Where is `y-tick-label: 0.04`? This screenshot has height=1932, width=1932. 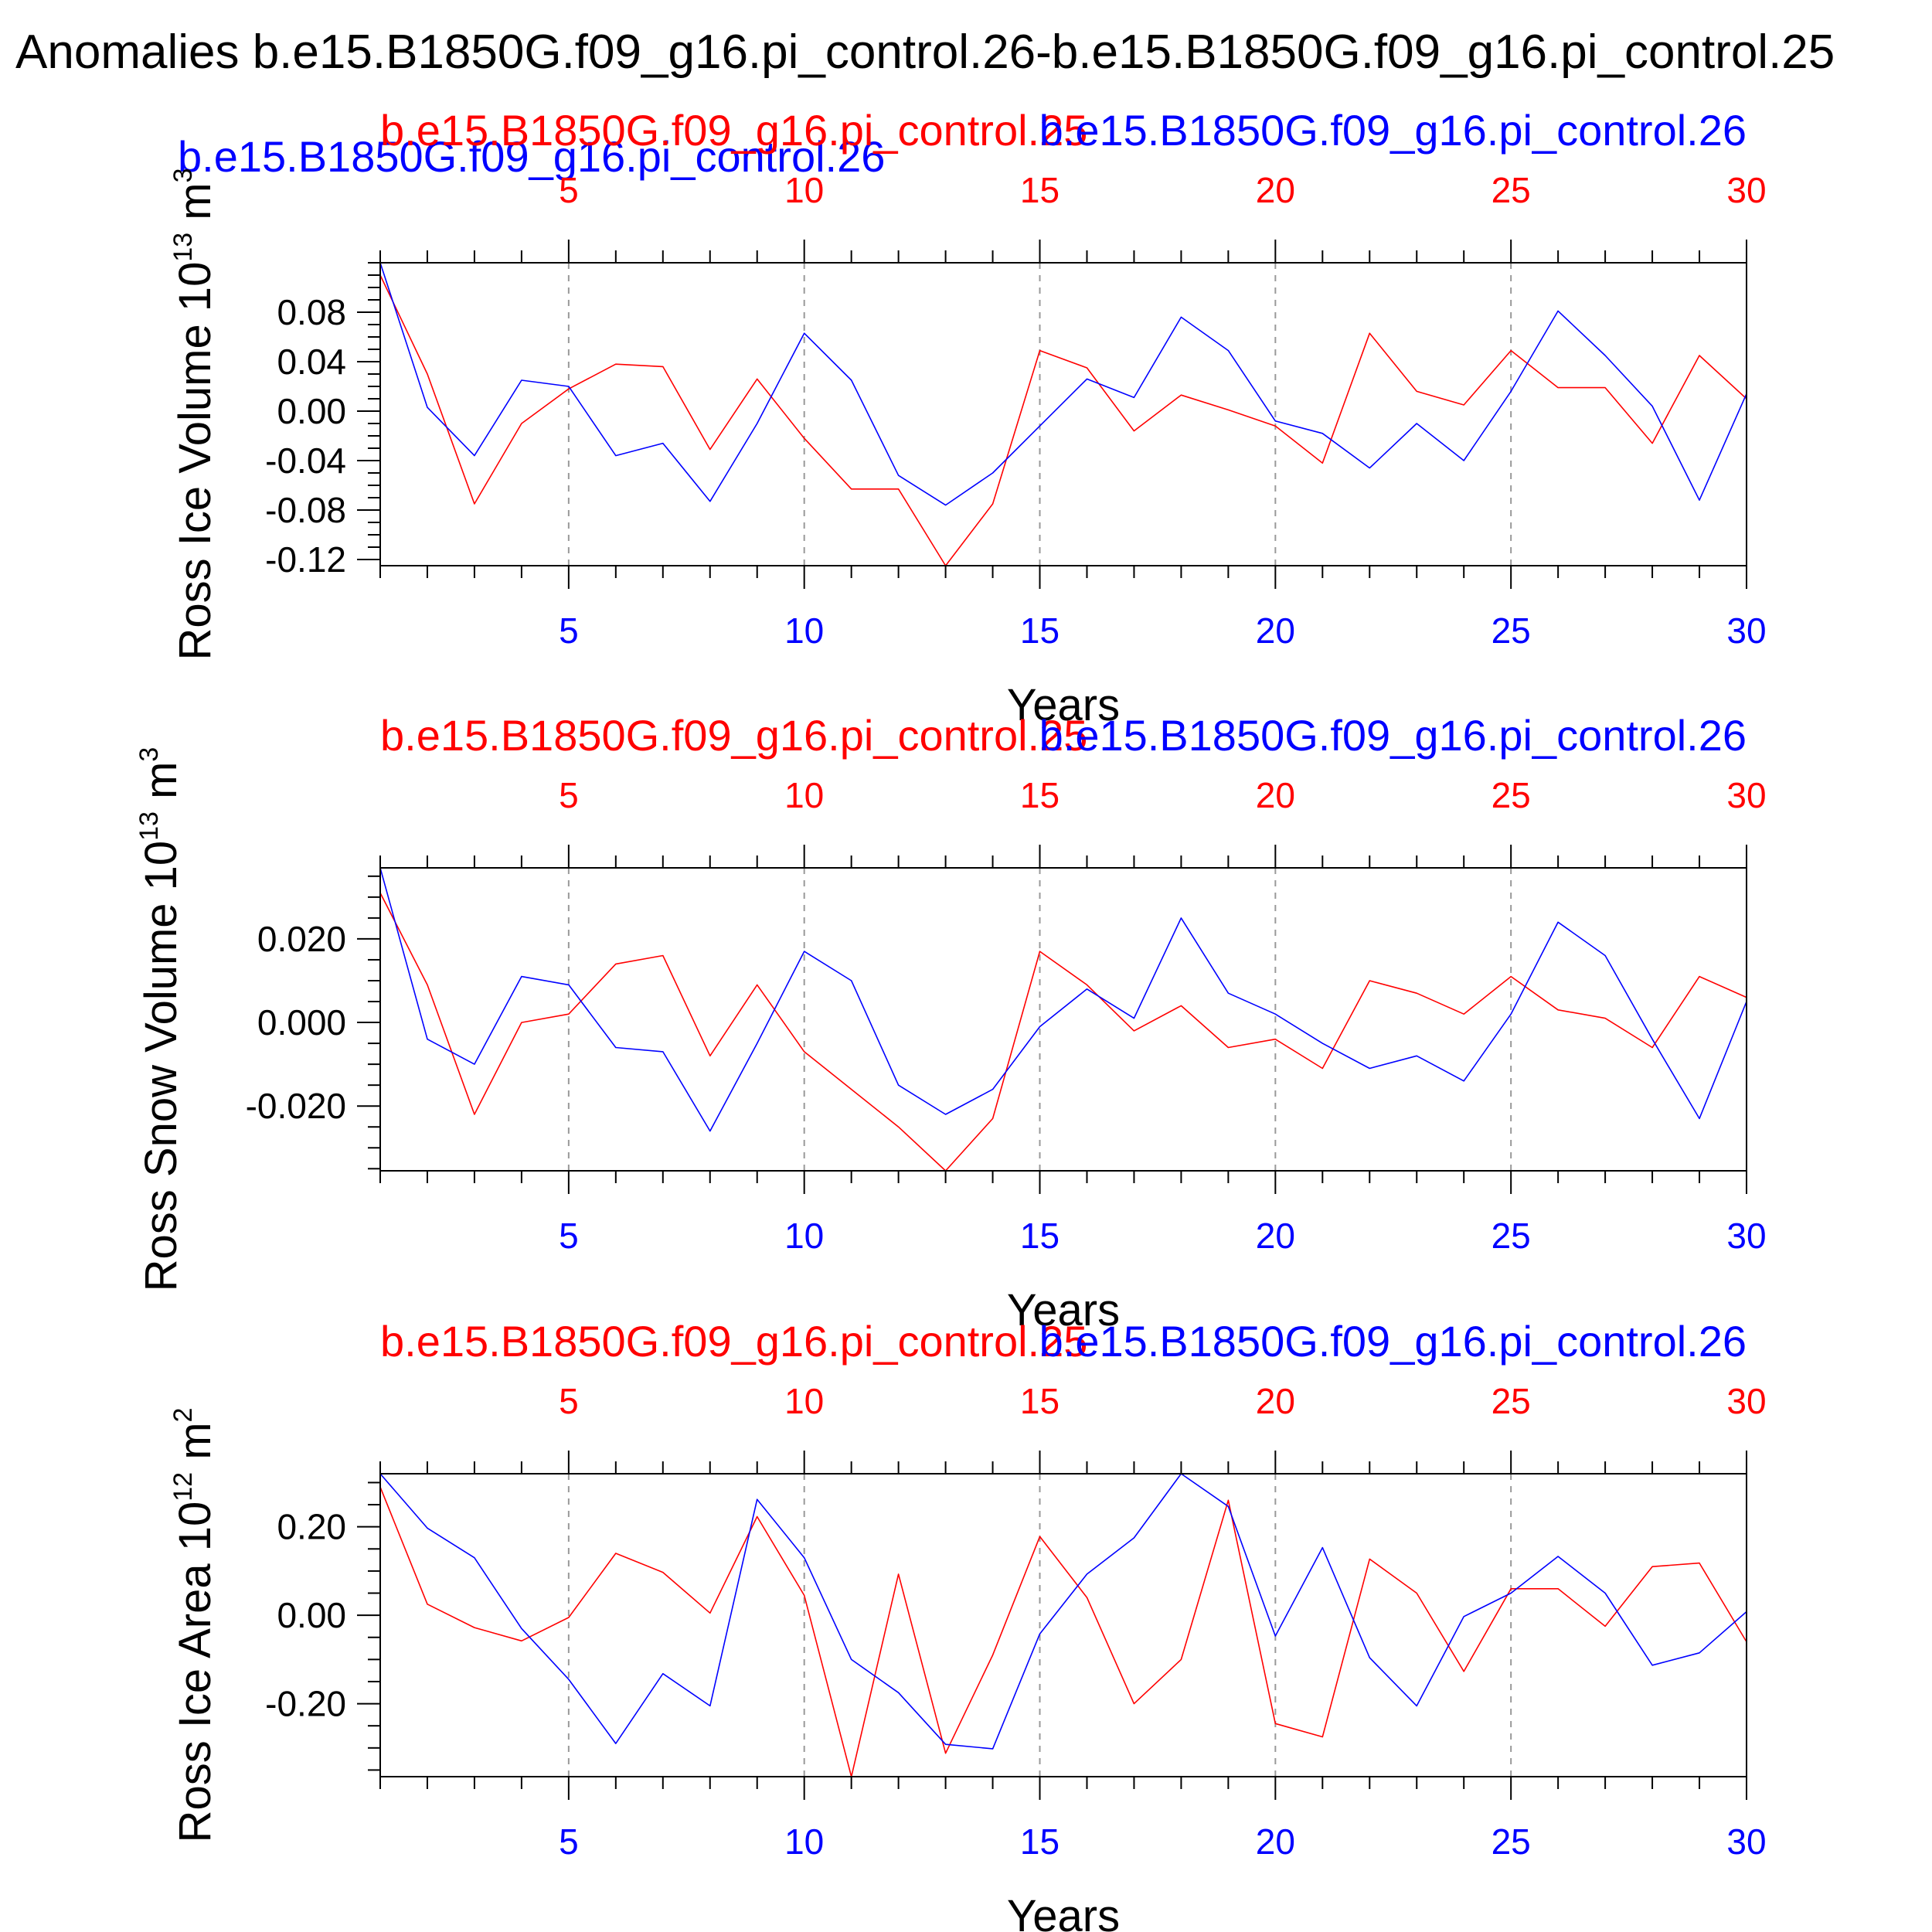
y-tick-label: 0.04 is located at coordinates (312, 362).